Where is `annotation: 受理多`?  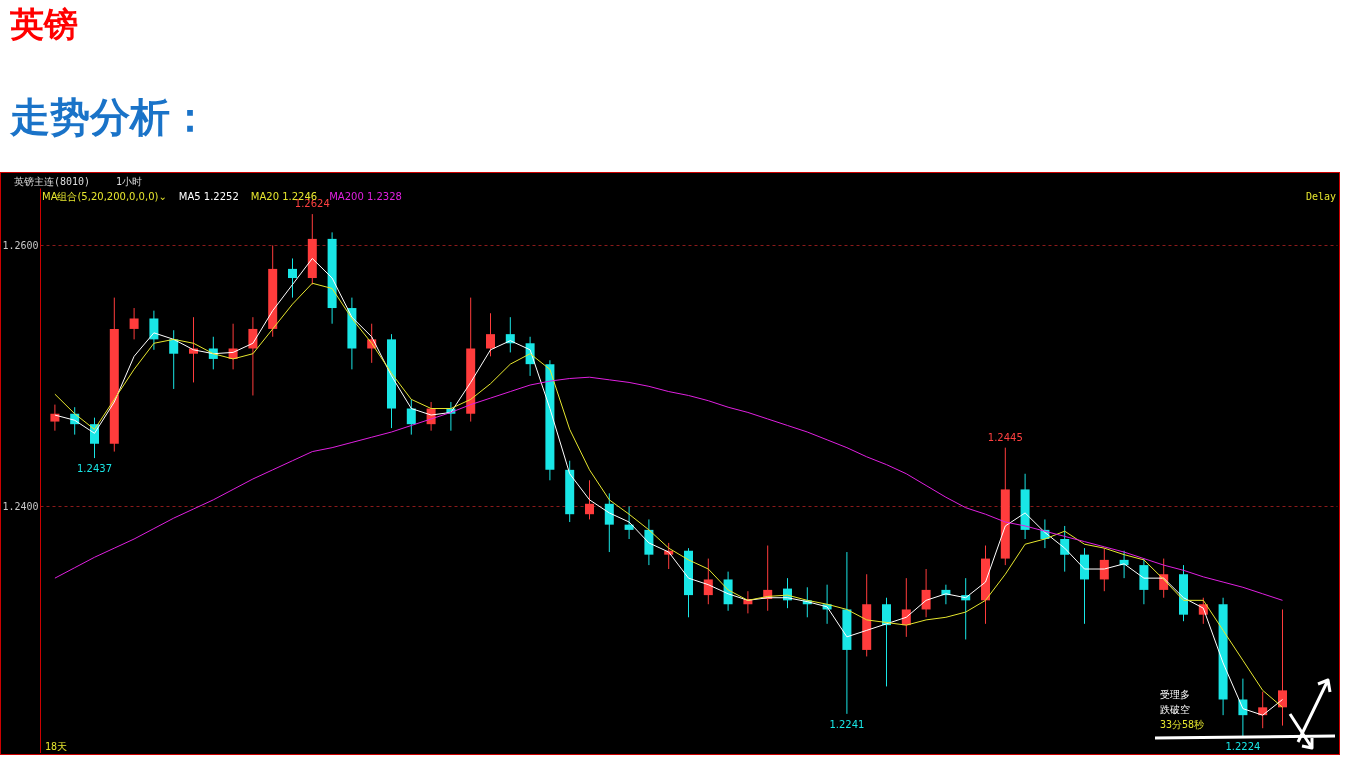 annotation: 受理多 is located at coordinates (1175, 695).